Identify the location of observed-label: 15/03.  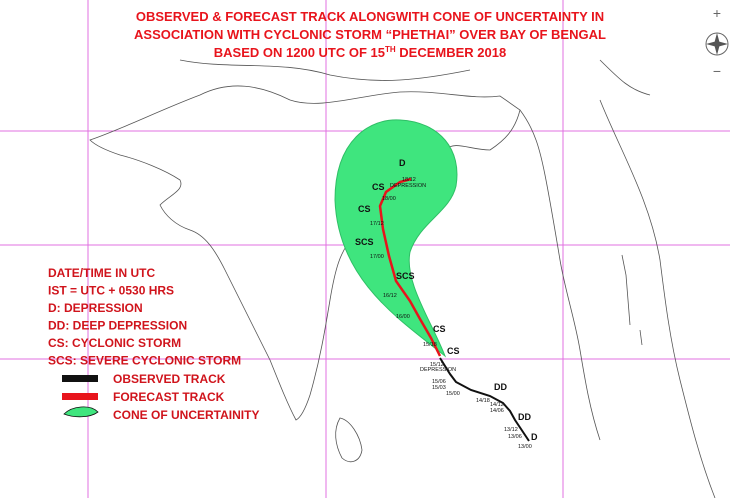
(439, 388).